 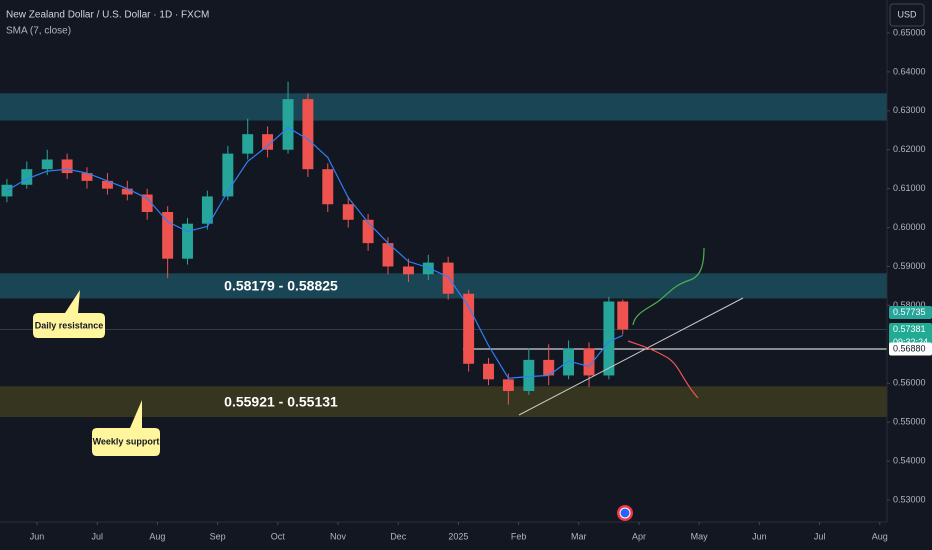 I want to click on y-tick-label: 0.59000, so click(x=909, y=266).